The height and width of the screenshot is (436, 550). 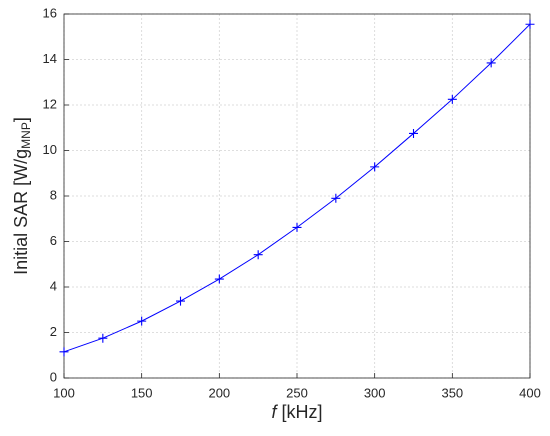 What do you see at coordinates (64, 392) in the screenshot?
I see `x-tick-label: 100` at bounding box center [64, 392].